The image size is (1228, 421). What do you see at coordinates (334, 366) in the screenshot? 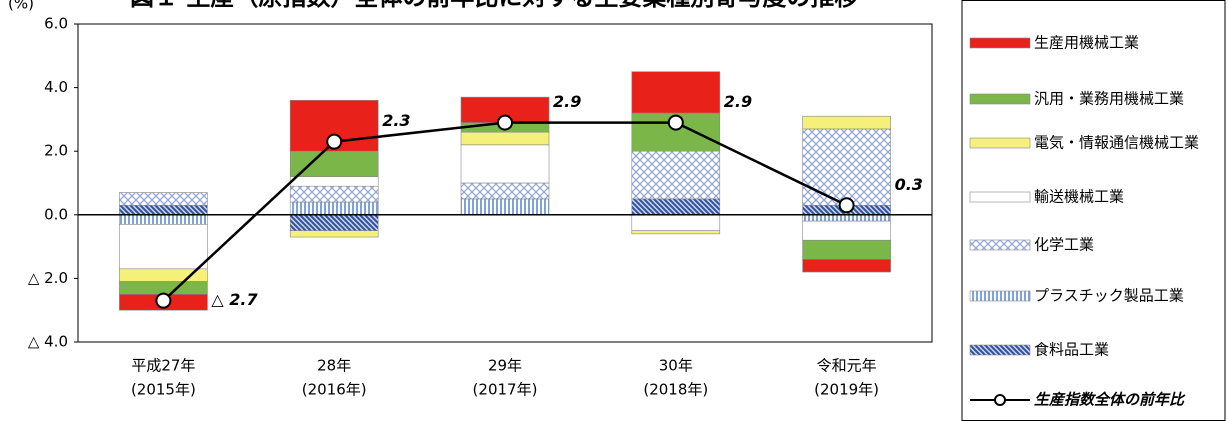
I see `x-tick-label: 28年` at bounding box center [334, 366].